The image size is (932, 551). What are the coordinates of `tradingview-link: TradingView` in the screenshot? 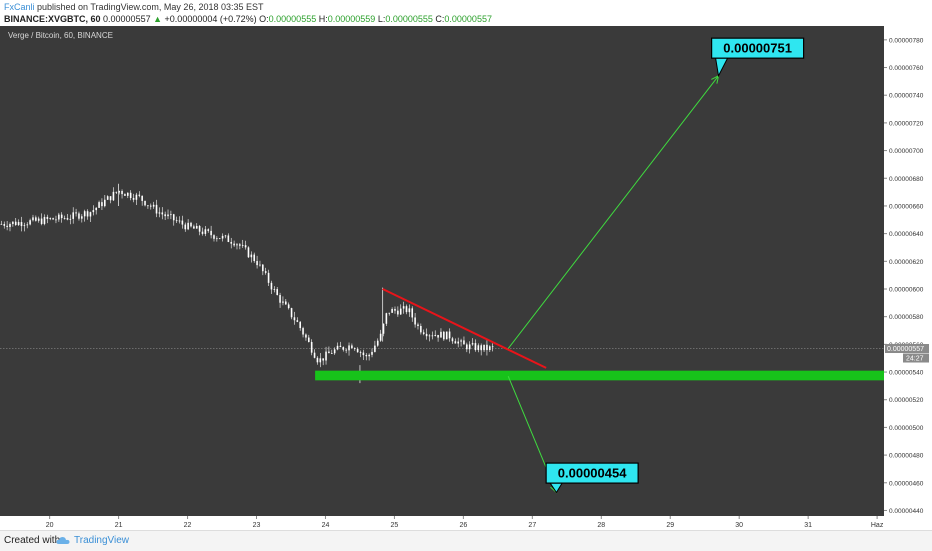 It's located at (102, 540).